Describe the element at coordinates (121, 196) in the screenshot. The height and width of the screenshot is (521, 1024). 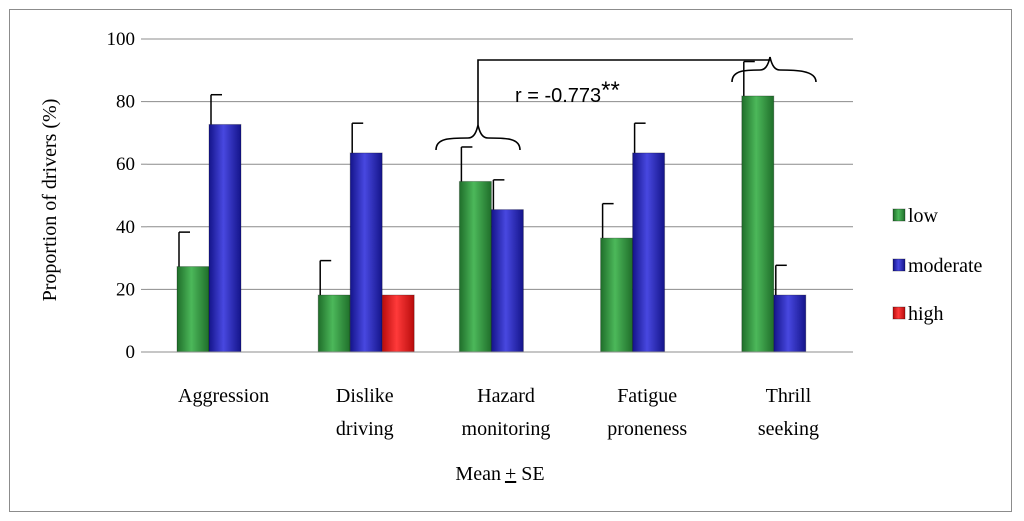
I see `y-tick-labels: 0 20 40 60 80 100` at that location.